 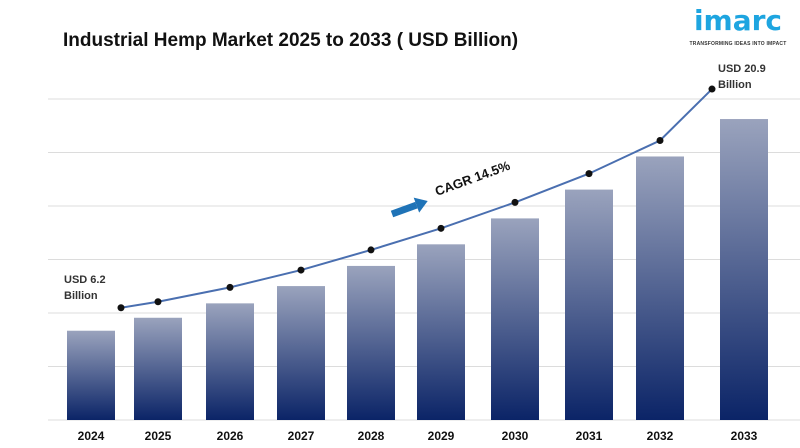 What do you see at coordinates (371, 342) in the screenshot?
I see `bar-2028` at bounding box center [371, 342].